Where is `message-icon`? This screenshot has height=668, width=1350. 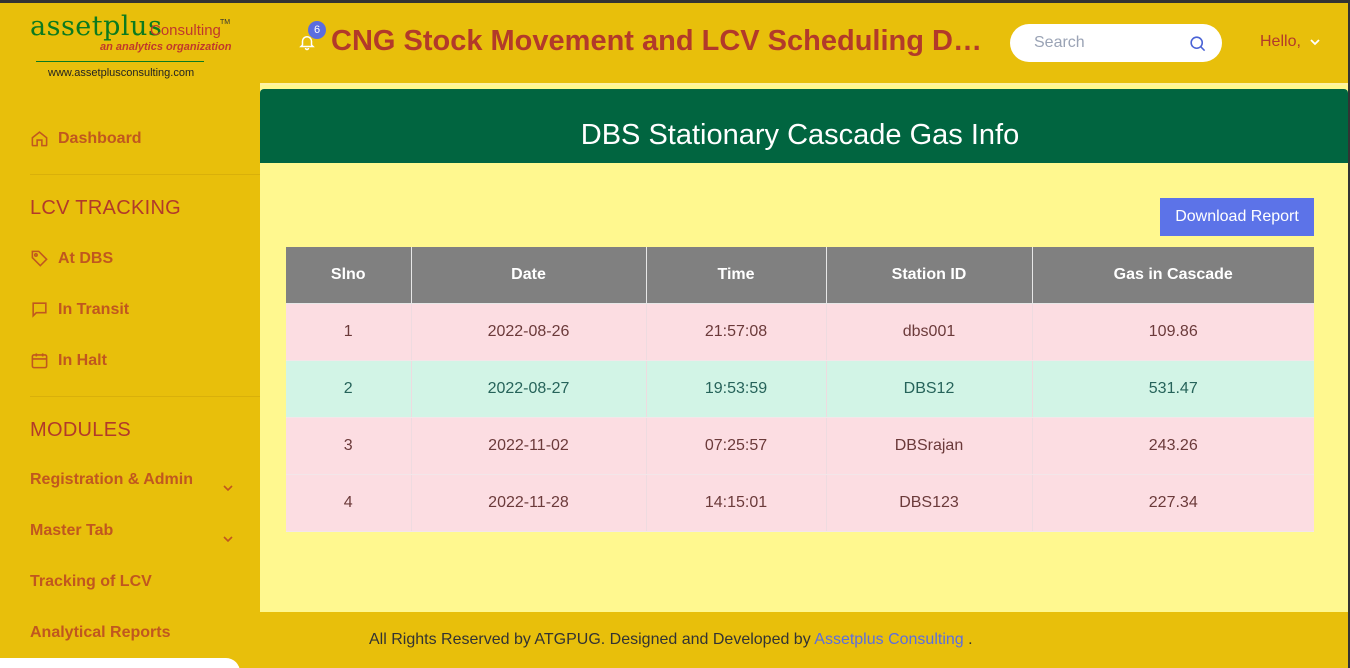 message-icon is located at coordinates (39, 310).